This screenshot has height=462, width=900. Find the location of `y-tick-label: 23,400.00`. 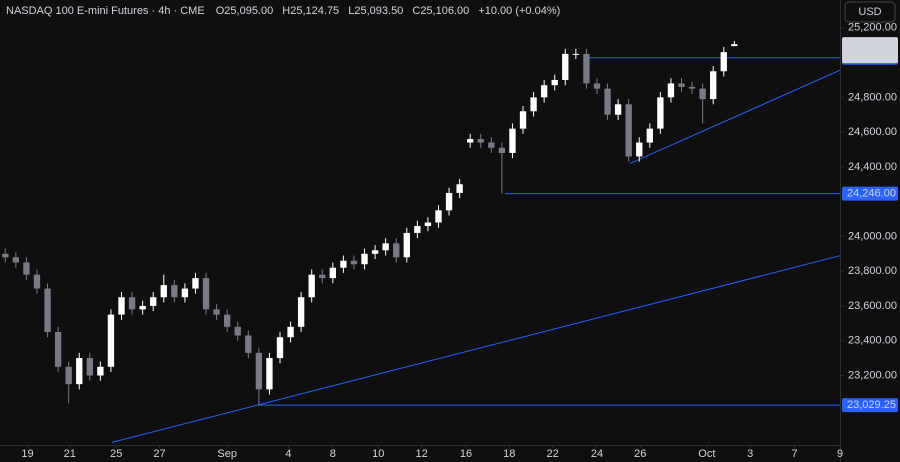

y-tick-label: 23,400.00 is located at coordinates (872, 341).